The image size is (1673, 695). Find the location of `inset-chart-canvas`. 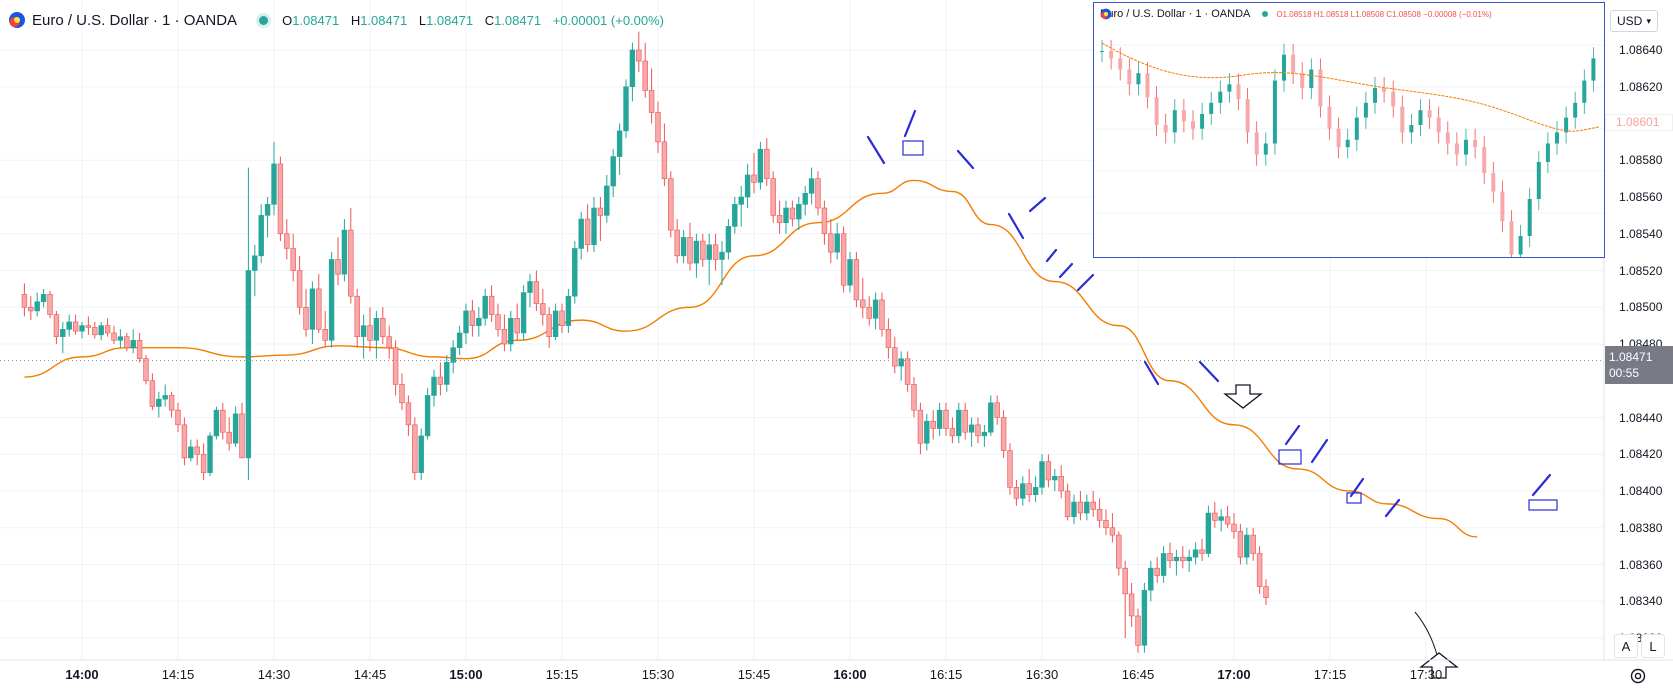

inset-chart-canvas is located at coordinates (1349, 148).